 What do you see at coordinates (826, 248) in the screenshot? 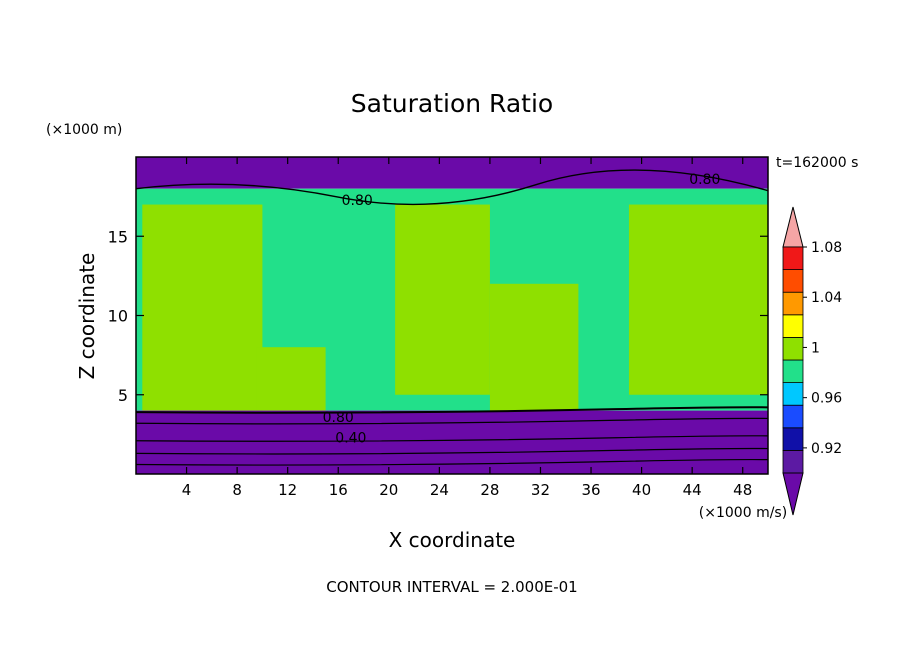
I see `colorbar-label: 1.08` at bounding box center [826, 248].